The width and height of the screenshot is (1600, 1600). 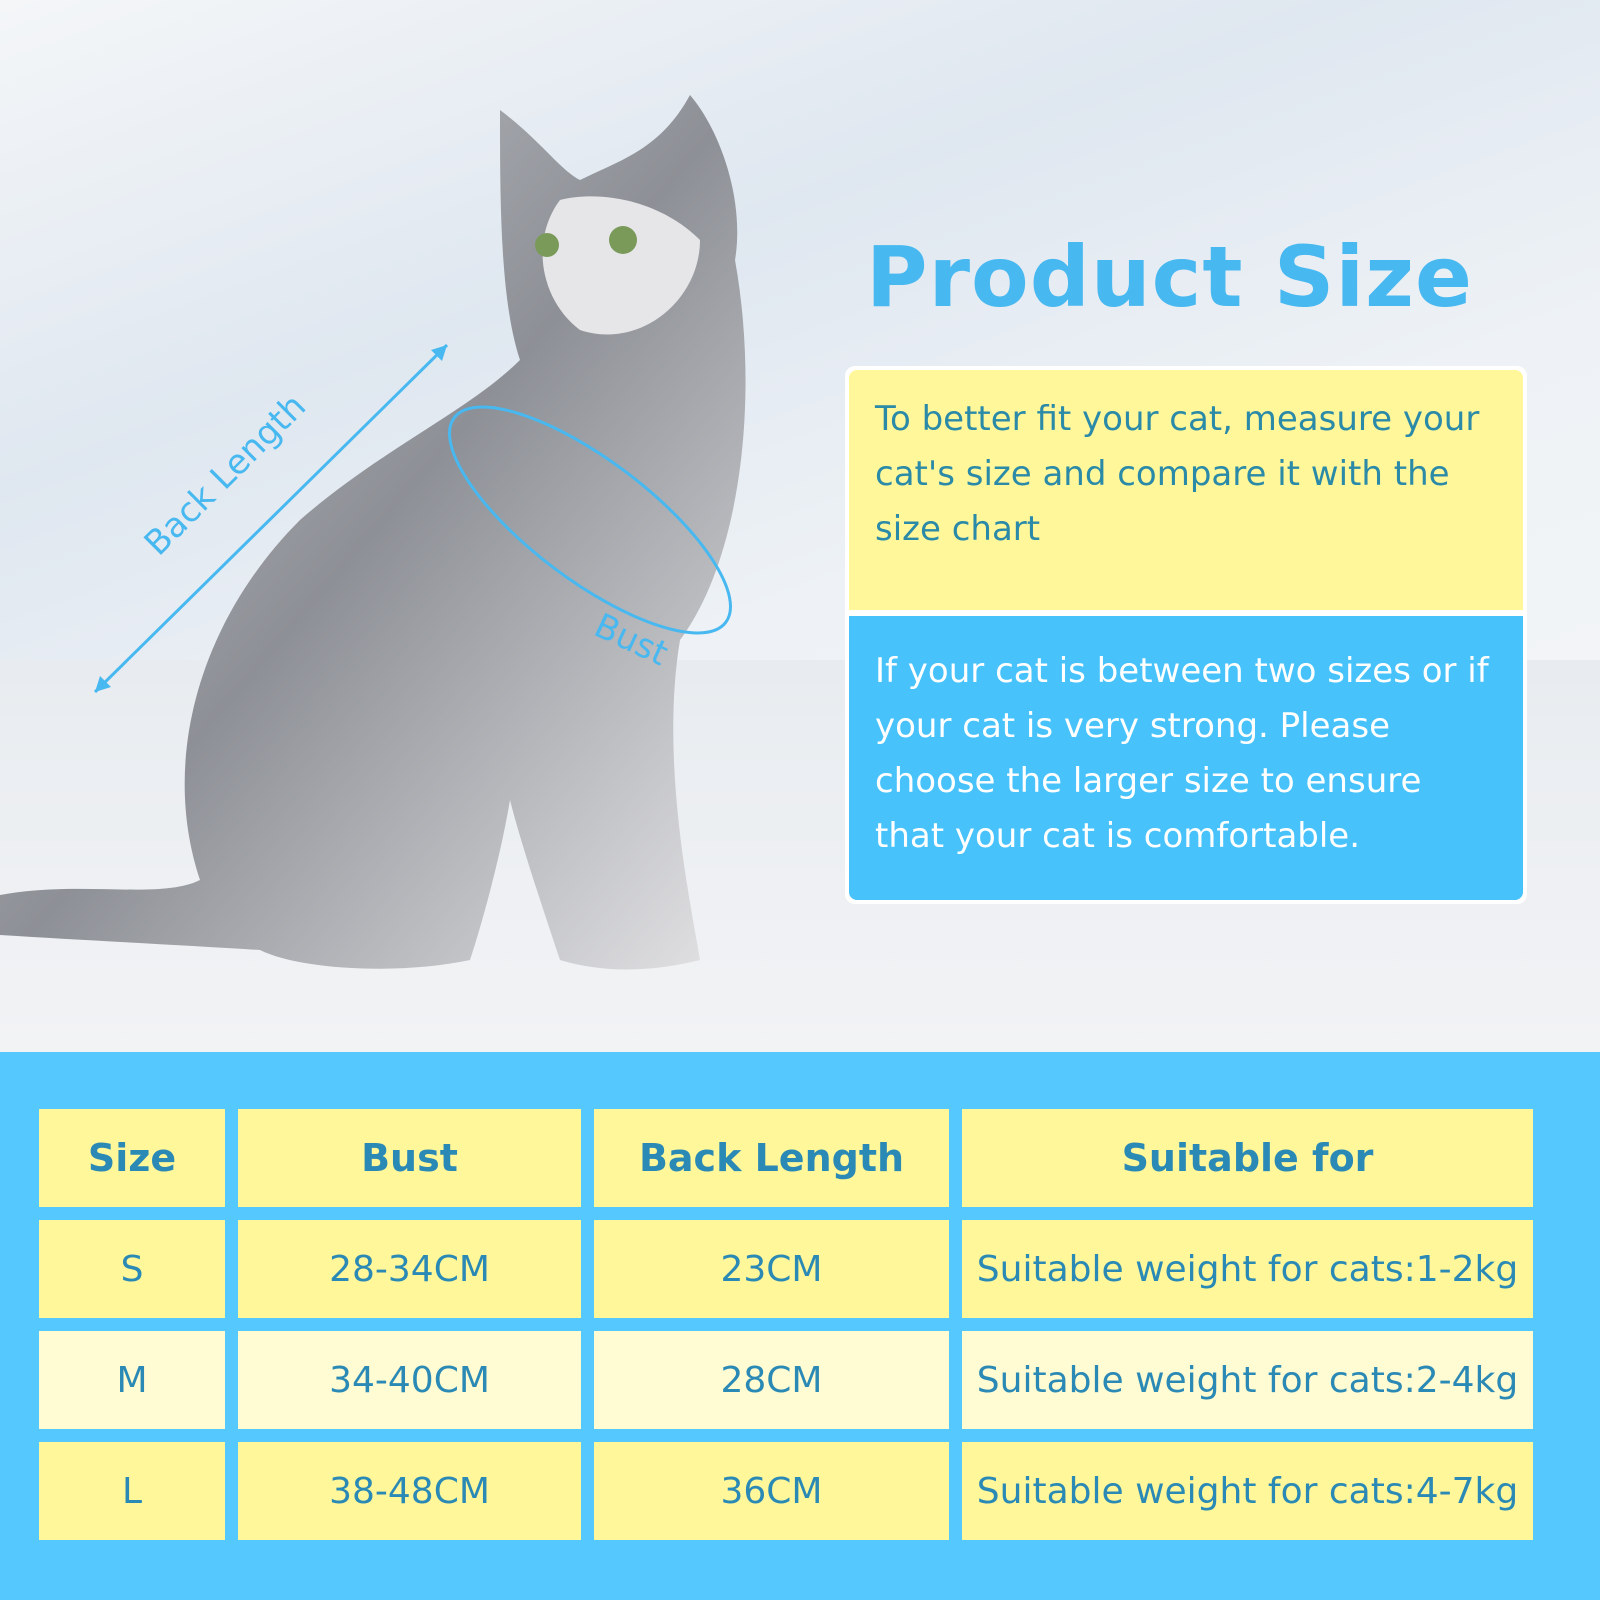 I want to click on cell-size: S, so click(x=132, y=1269).